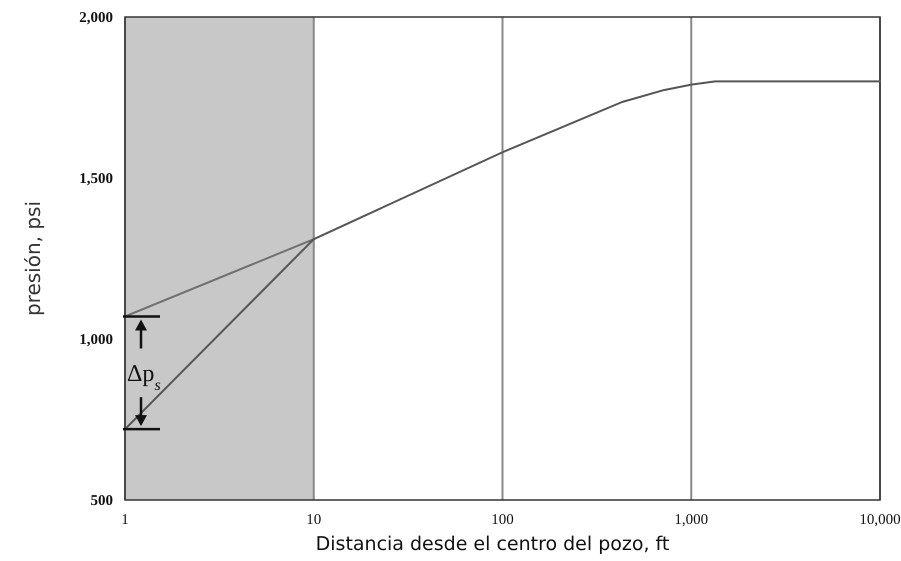  What do you see at coordinates (33, 258) in the screenshot?
I see `y-axis-title: presión, psi` at bounding box center [33, 258].